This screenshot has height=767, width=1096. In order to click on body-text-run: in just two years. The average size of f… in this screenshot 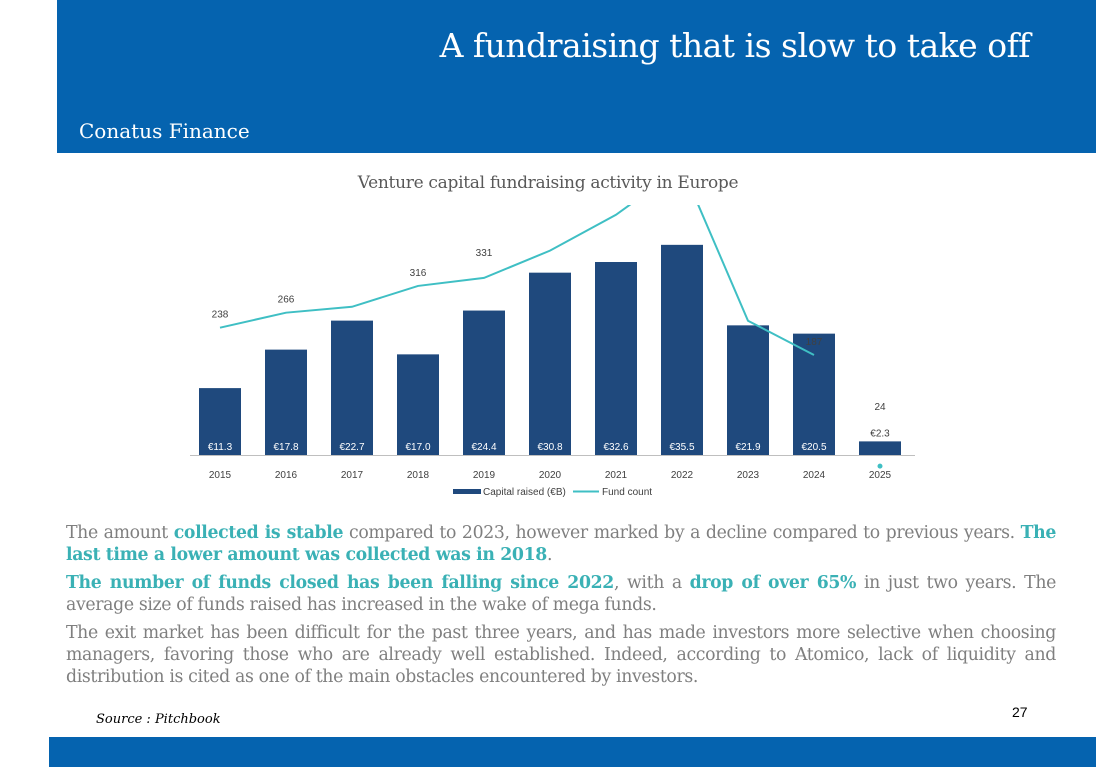, I will do `click(561, 594)`.